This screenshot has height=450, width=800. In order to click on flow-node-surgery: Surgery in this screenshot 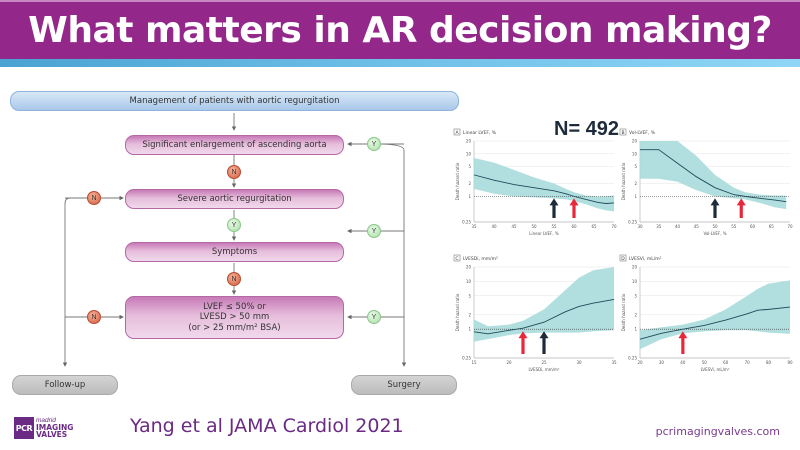, I will do `click(404, 385)`.